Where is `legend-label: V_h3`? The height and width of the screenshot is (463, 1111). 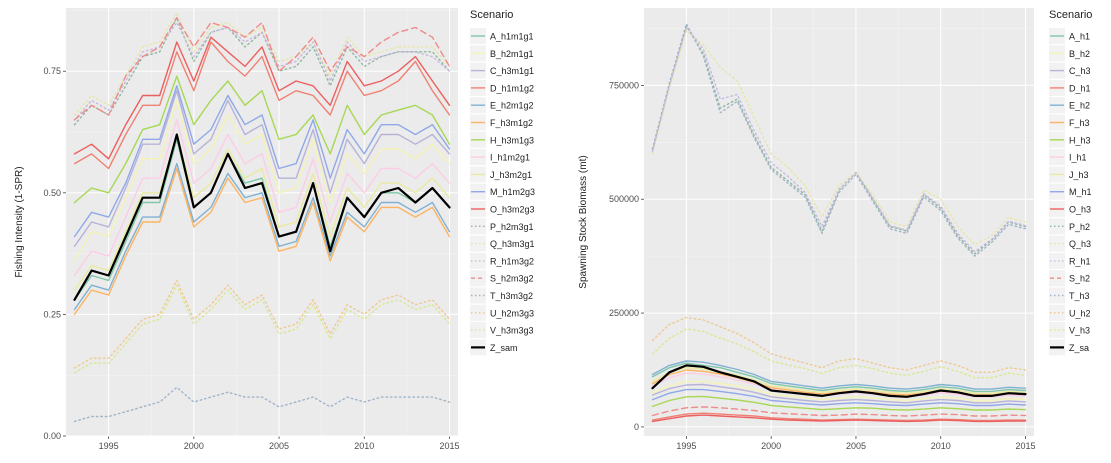
legend-label: V_h3 is located at coordinates (1079, 331).